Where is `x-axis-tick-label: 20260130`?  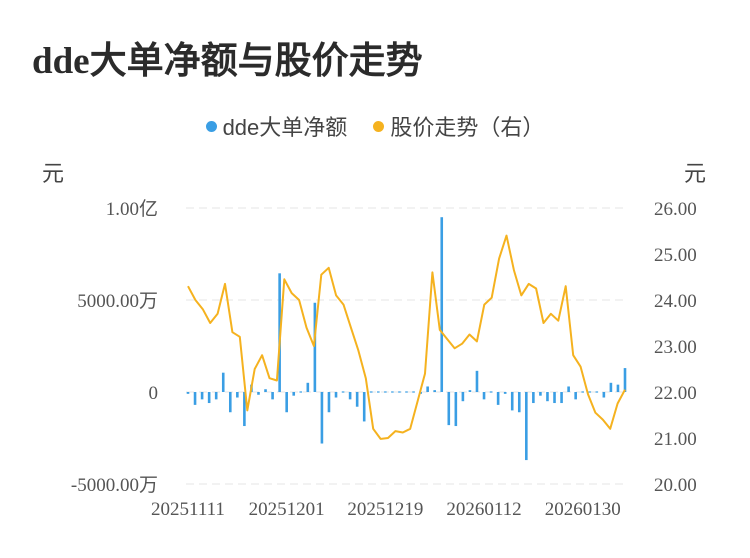
x-axis-tick-label: 20260130 is located at coordinates (583, 509).